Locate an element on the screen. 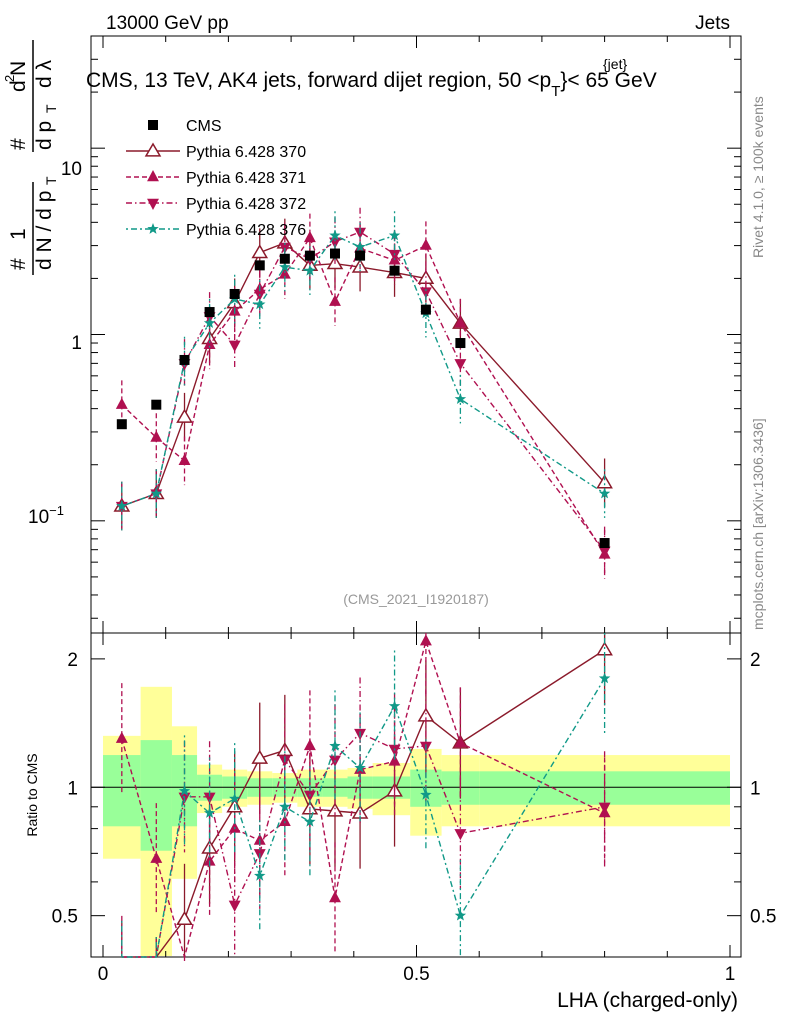 This screenshot has width=786, height=1024. y-tick-label-0.1: 10−1 is located at coordinates (46, 515).